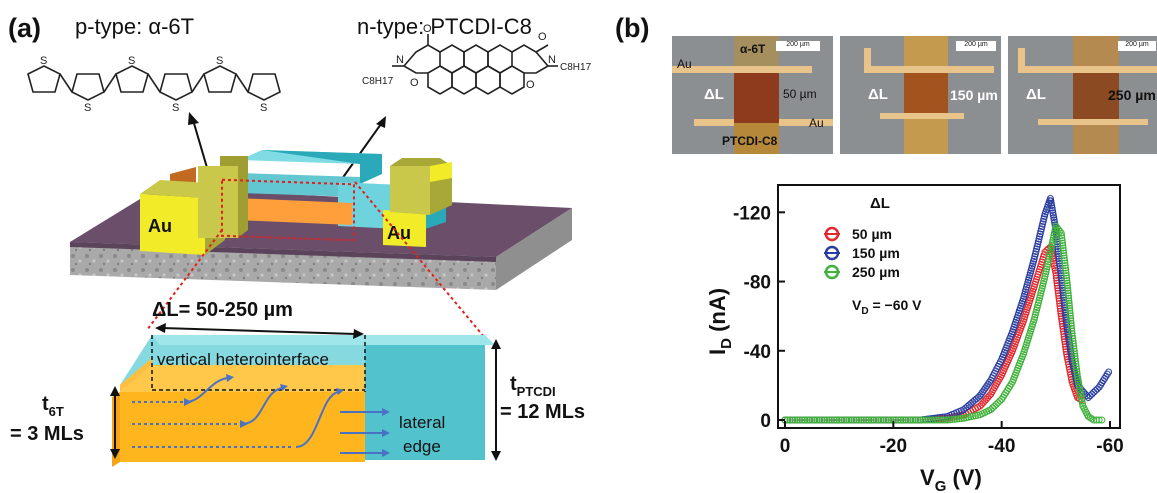  What do you see at coordinates (378, 81) in the screenshot?
I see `ptcdi-left-chain: C8H17` at bounding box center [378, 81].